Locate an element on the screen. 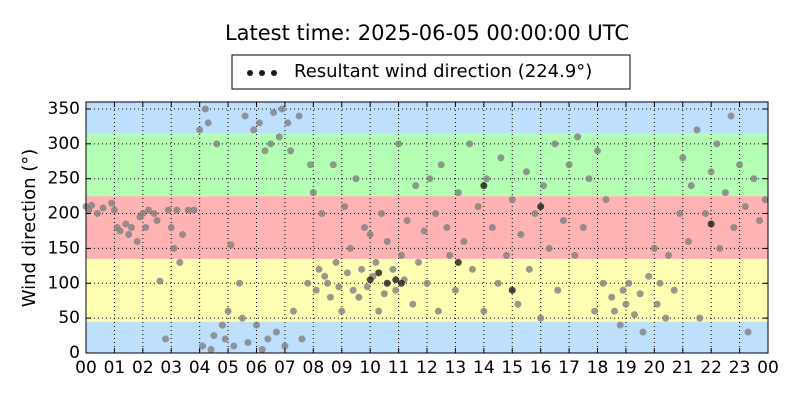 Image resolution: width=800 pixels, height=400 pixels. y-tick-label: 350 is located at coordinates (64, 109).